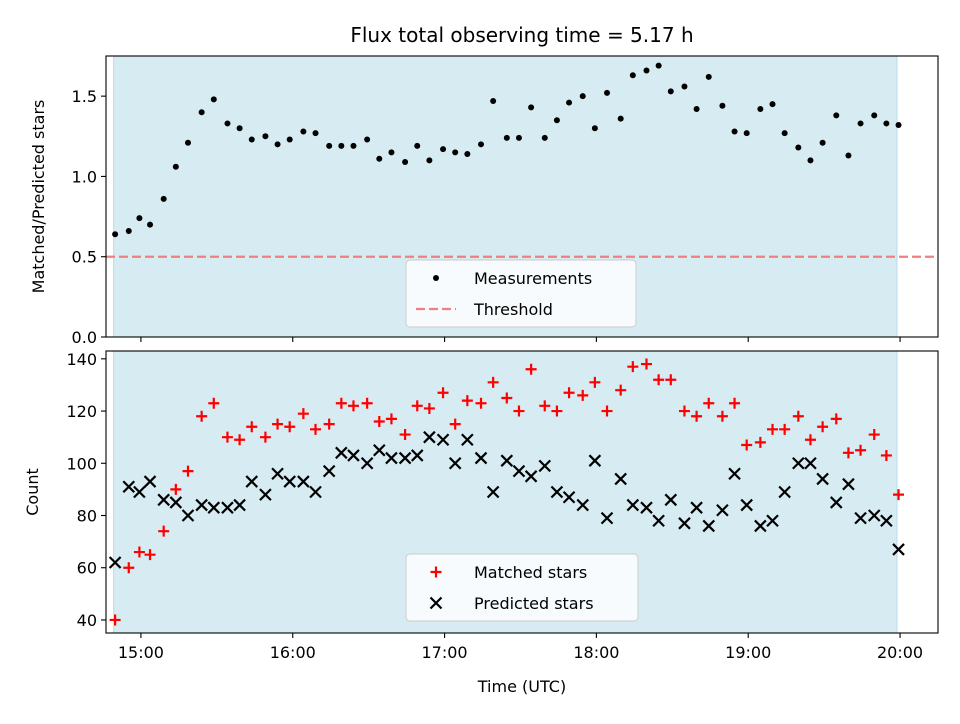  What do you see at coordinates (521, 35) in the screenshot?
I see `chart-title: Flux total observing time = 5.17 h` at bounding box center [521, 35].